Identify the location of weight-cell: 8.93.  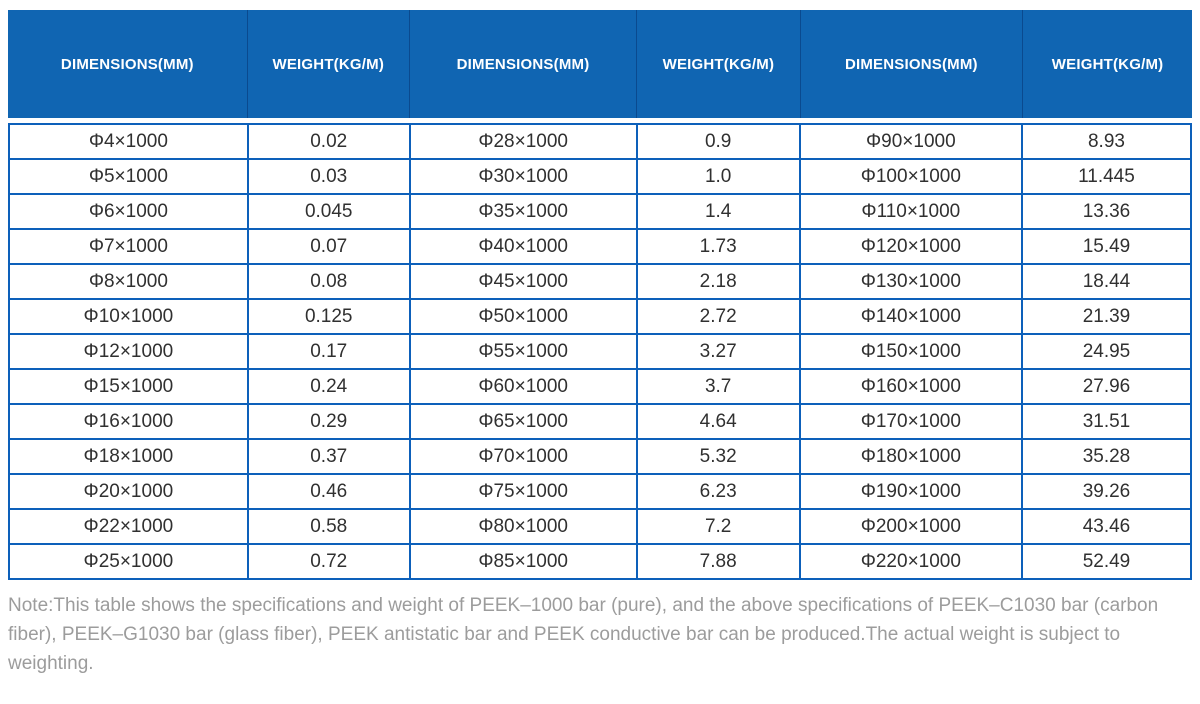
(1106, 141).